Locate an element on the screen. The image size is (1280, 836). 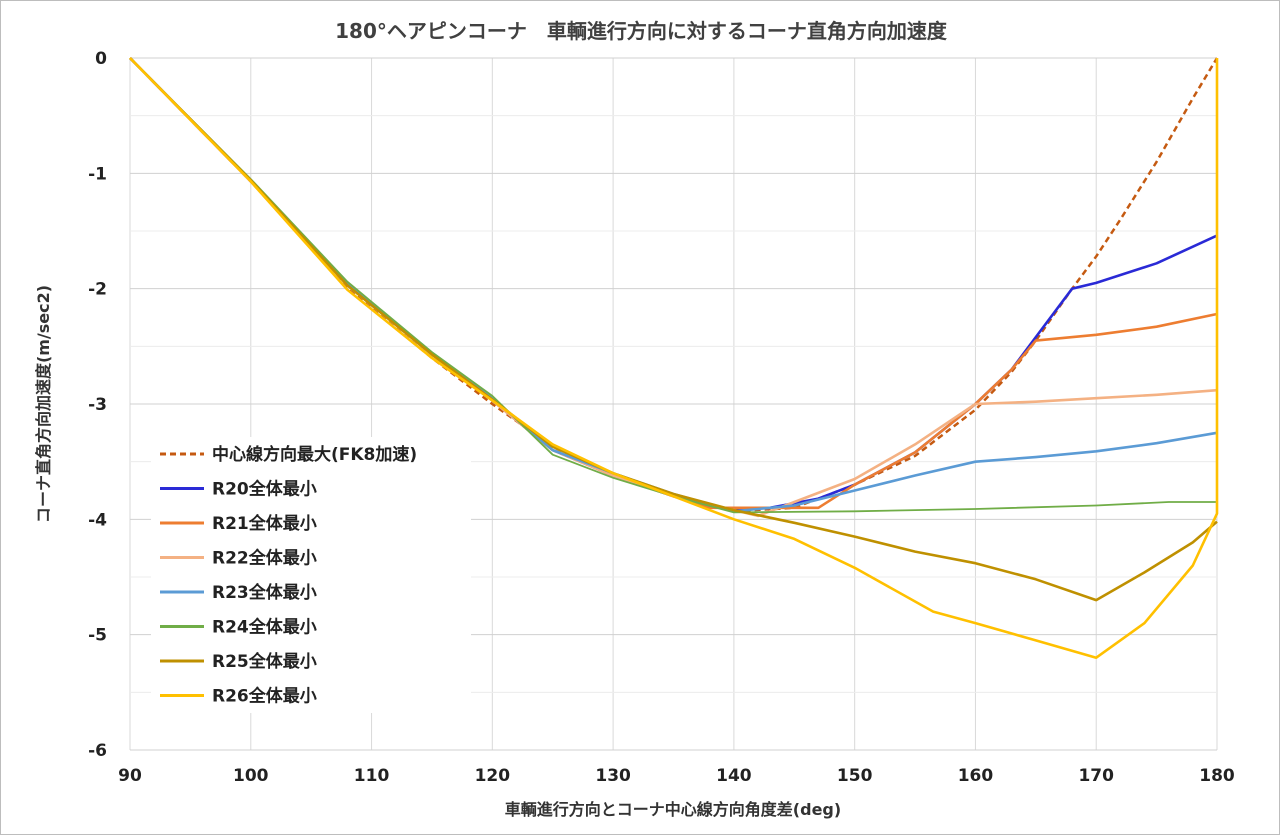
x-tick-label: 100 is located at coordinates (251, 776).